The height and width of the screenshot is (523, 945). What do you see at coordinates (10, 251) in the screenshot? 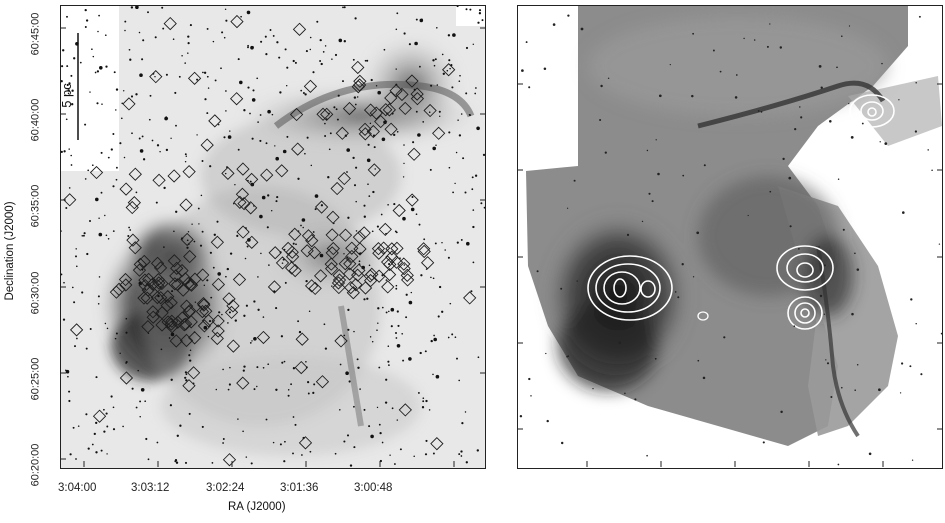
I see `y-axis-label: Declination (J2000)` at bounding box center [10, 251].